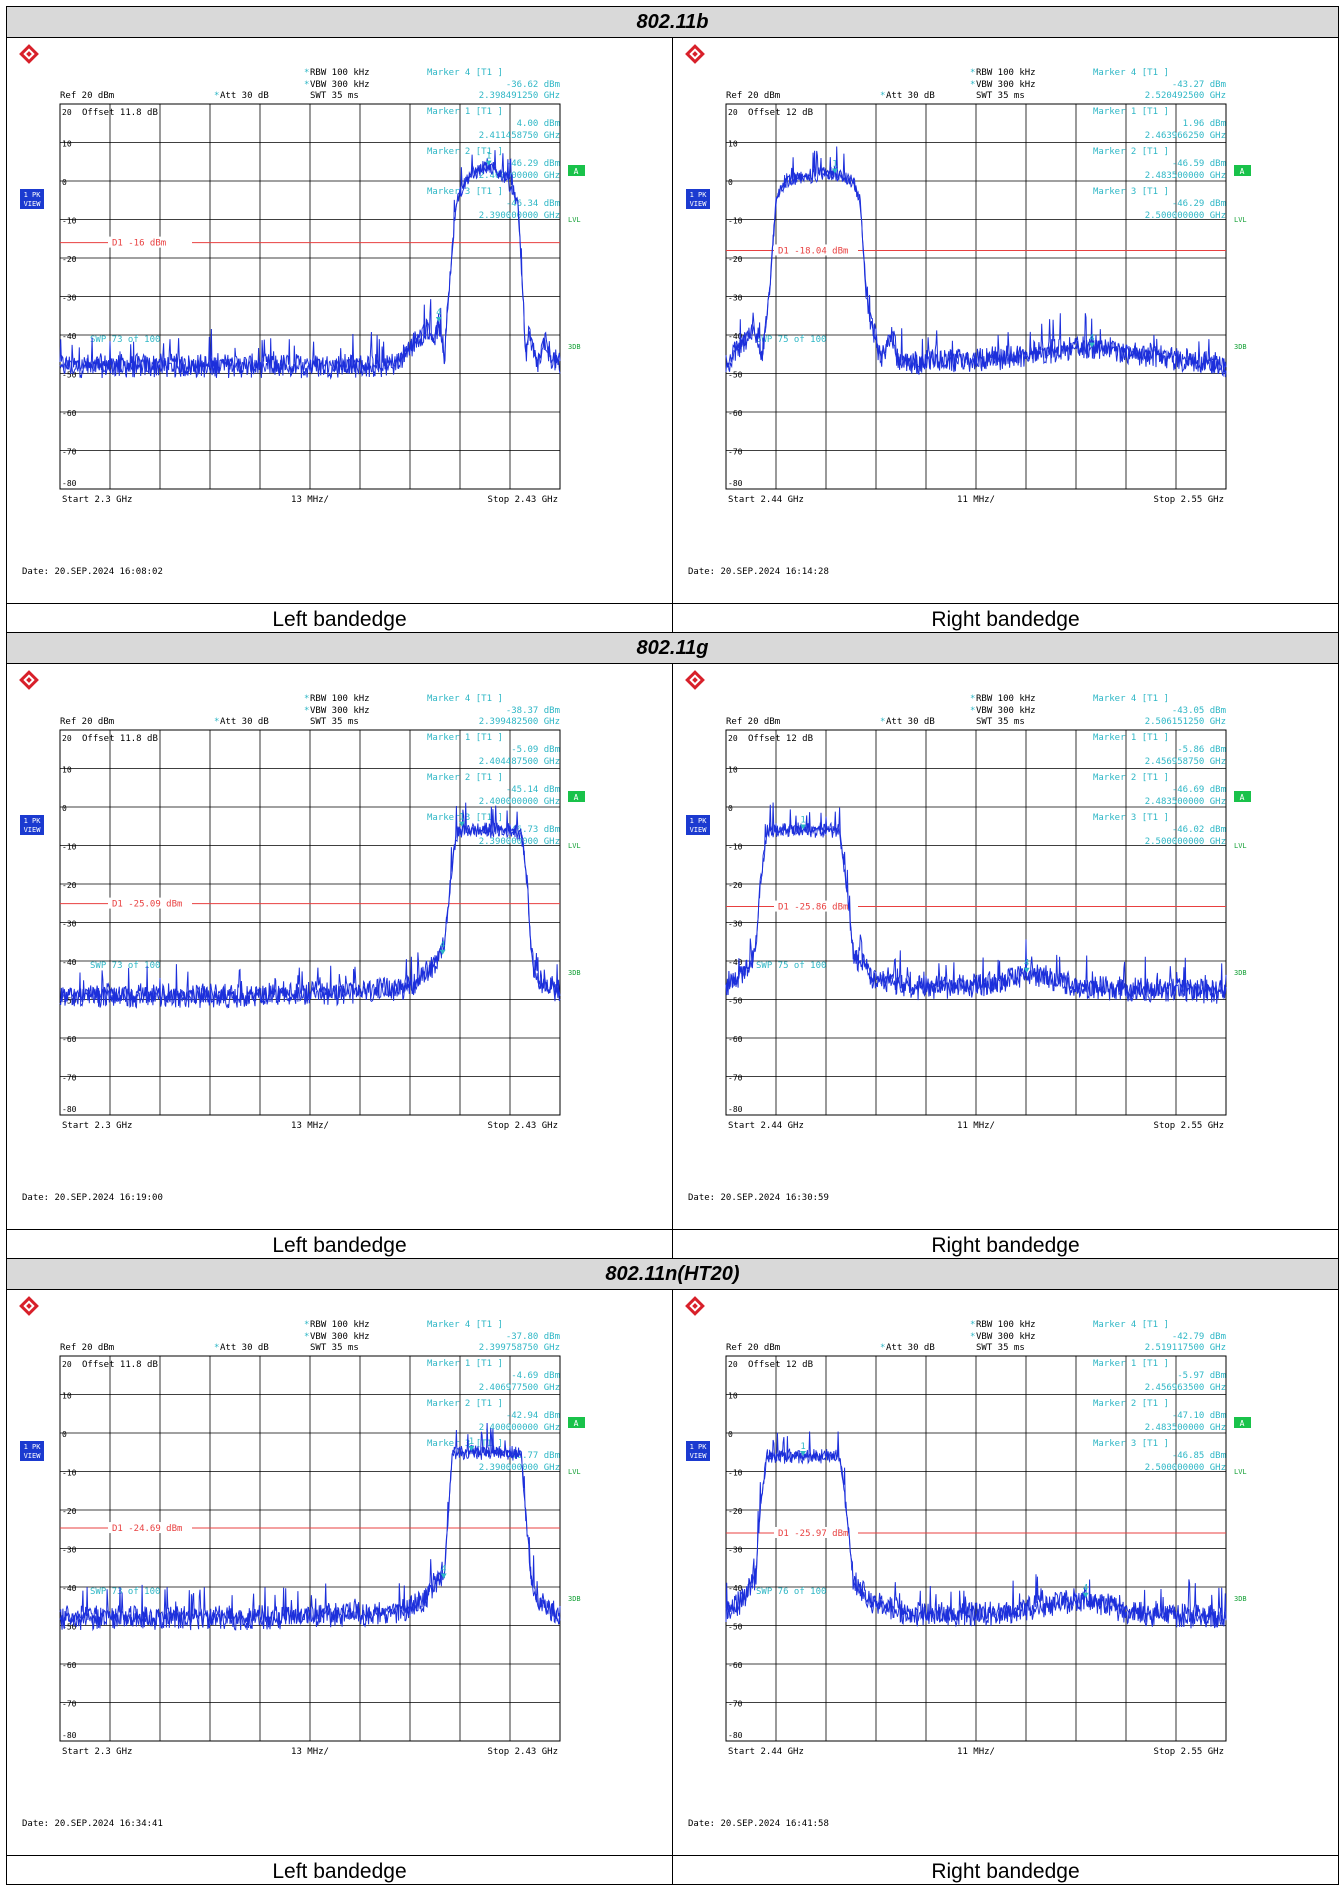  What do you see at coordinates (533, 1456) in the screenshot?
I see `marker-level: -46.77 dBm` at bounding box center [533, 1456].